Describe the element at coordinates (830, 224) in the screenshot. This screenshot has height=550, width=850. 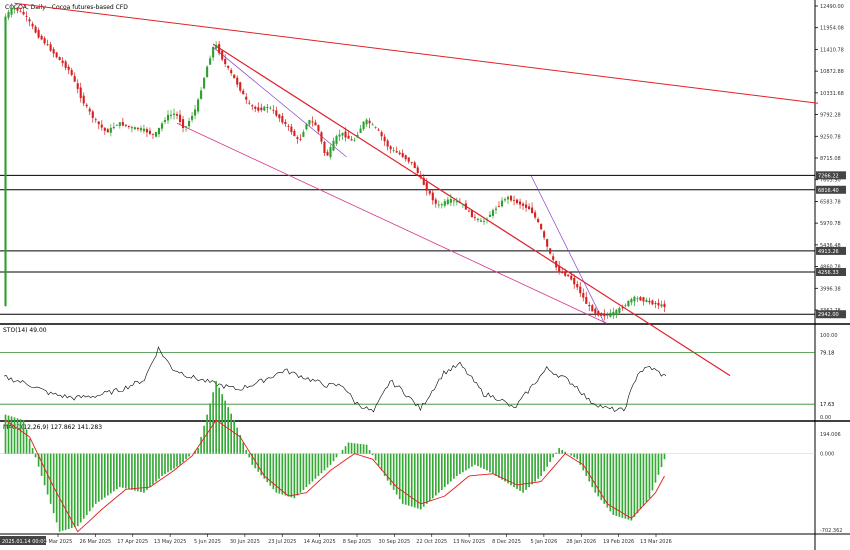
I see `price-tick-label: 5970.78` at that location.